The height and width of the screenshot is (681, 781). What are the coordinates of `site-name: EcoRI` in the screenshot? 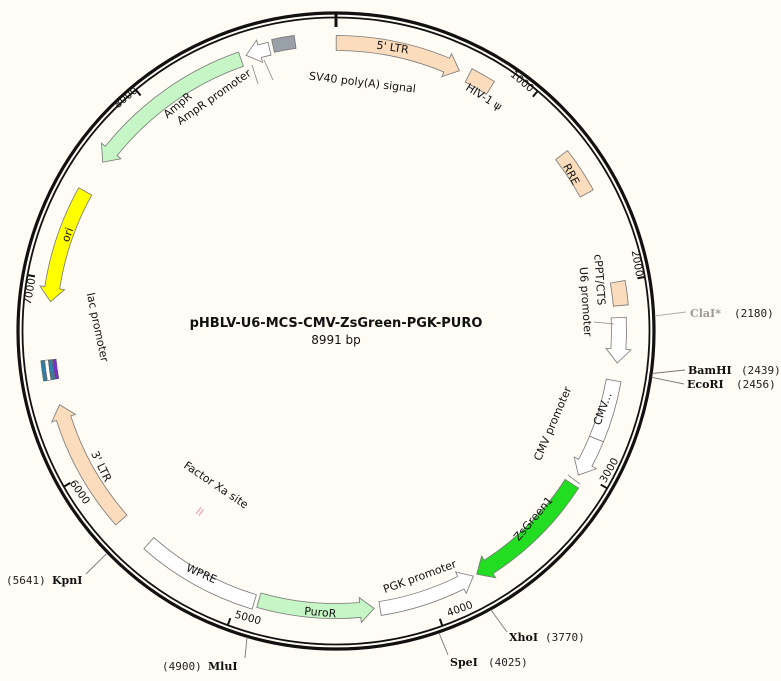 It's located at (705, 384).